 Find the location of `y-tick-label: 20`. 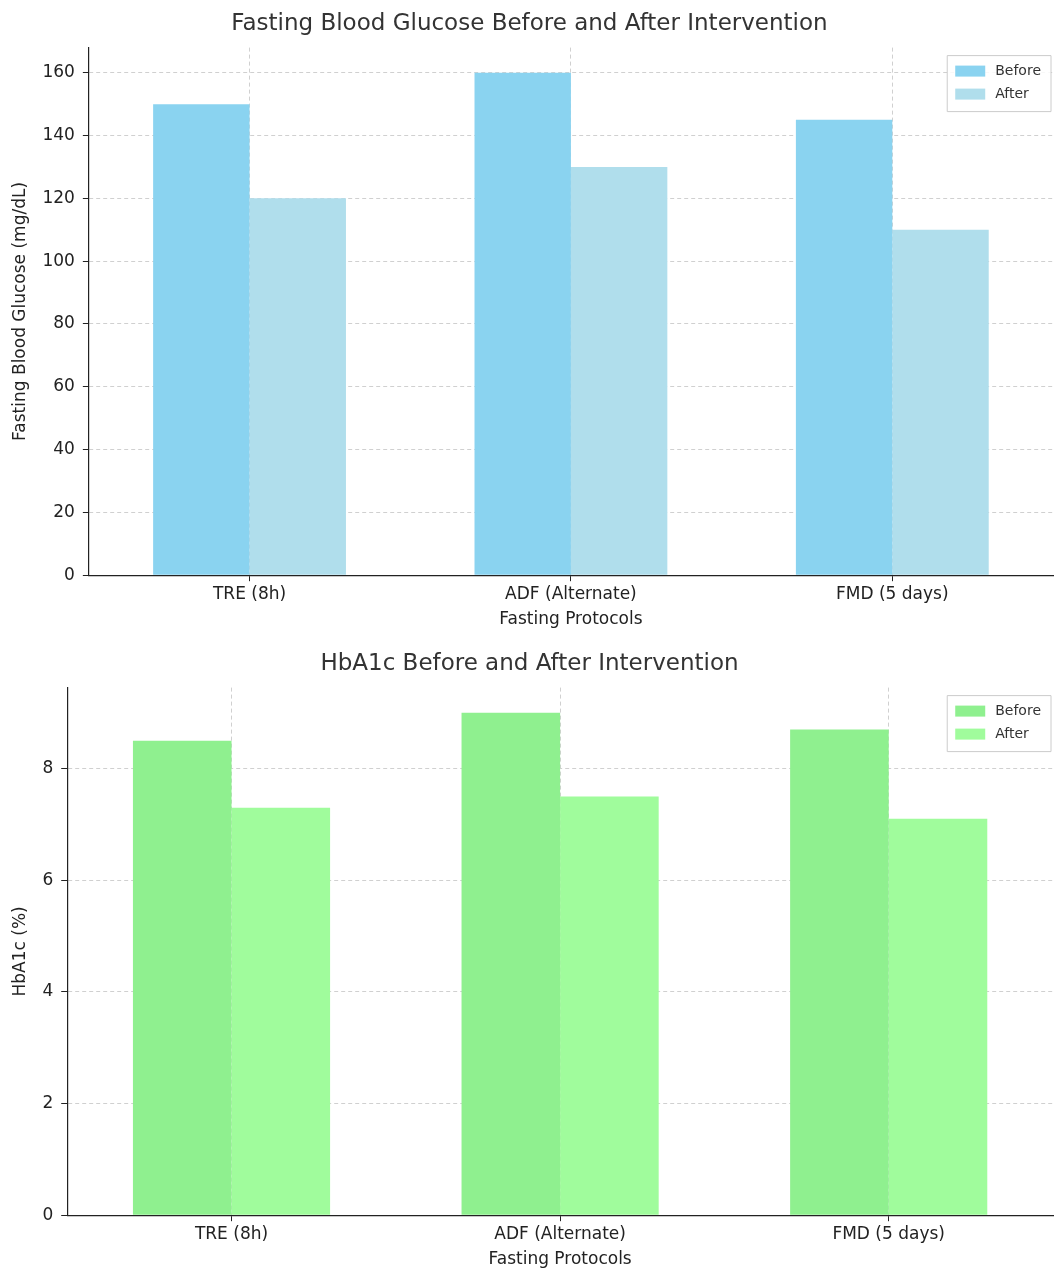

y-tick-label: 20 is located at coordinates (64, 510).